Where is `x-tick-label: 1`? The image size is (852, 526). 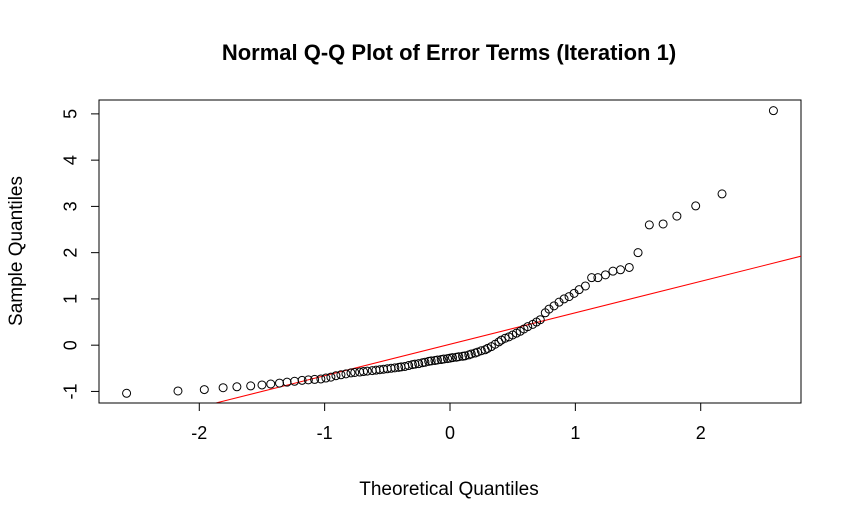 x-tick-label: 1 is located at coordinates (575, 433).